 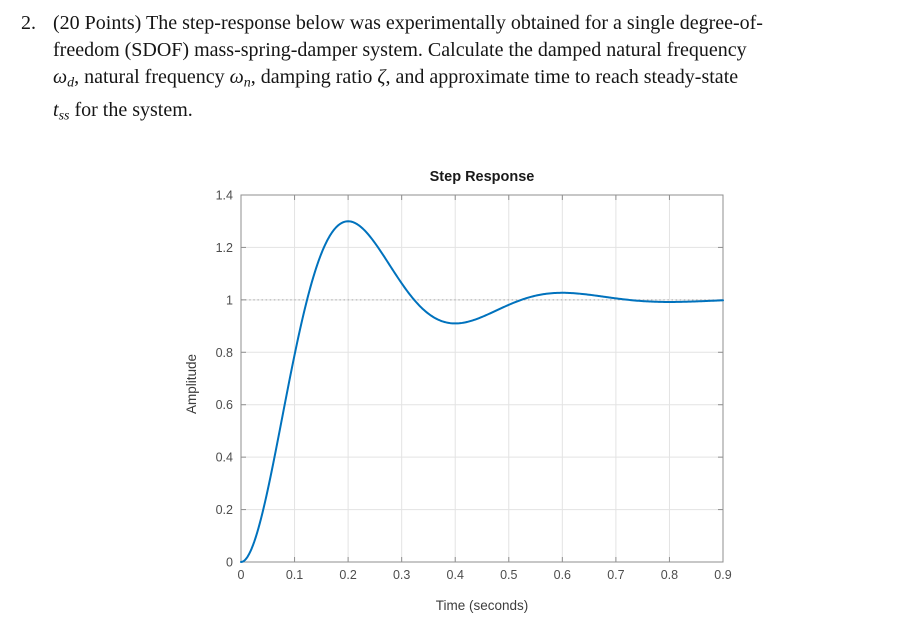 What do you see at coordinates (381, 77) in the screenshot?
I see `math-symbol: ζ` at bounding box center [381, 77].